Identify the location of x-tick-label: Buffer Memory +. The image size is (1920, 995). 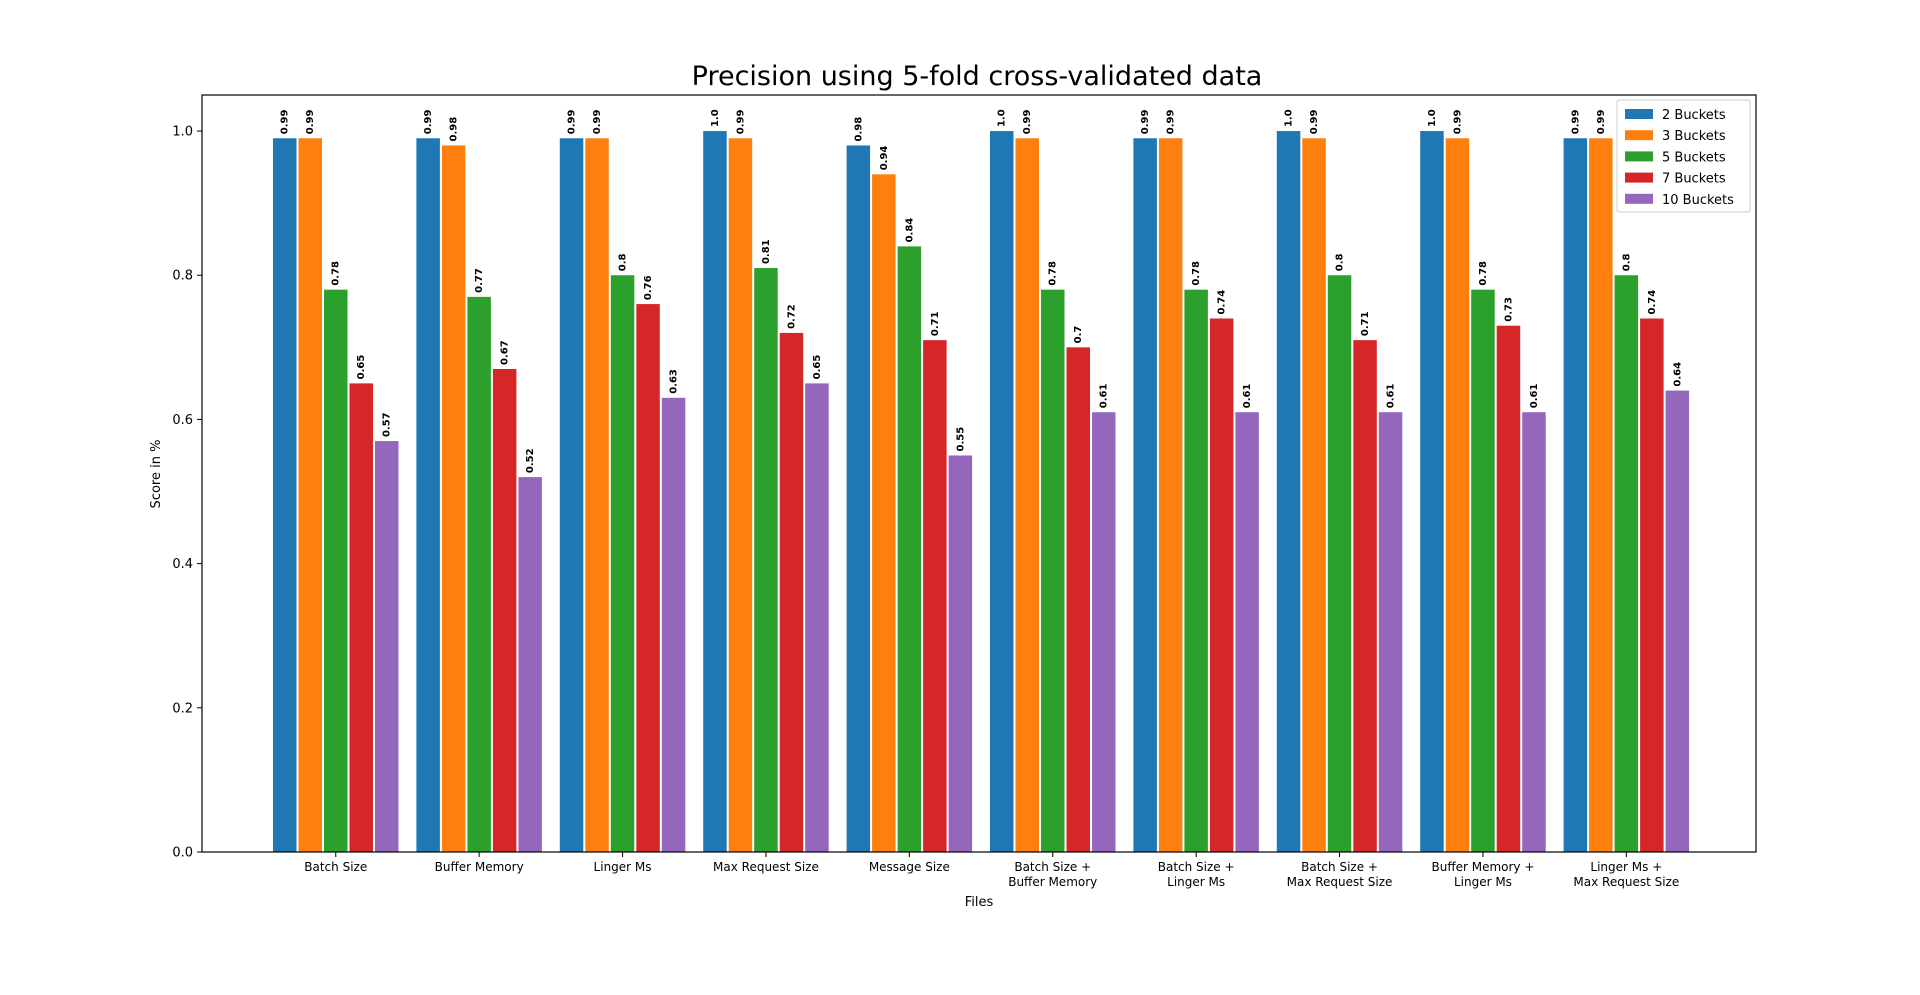
(1482, 867).